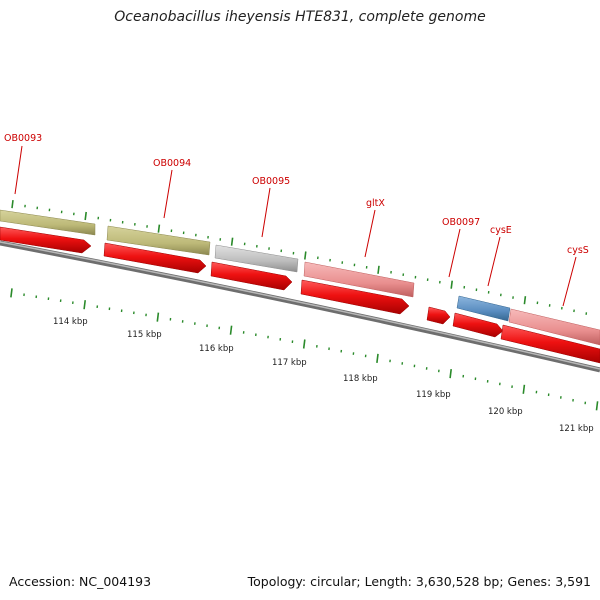 The width and height of the screenshot is (600, 600). What do you see at coordinates (168, 194) in the screenshot?
I see `callout-line-ob0094` at bounding box center [168, 194].